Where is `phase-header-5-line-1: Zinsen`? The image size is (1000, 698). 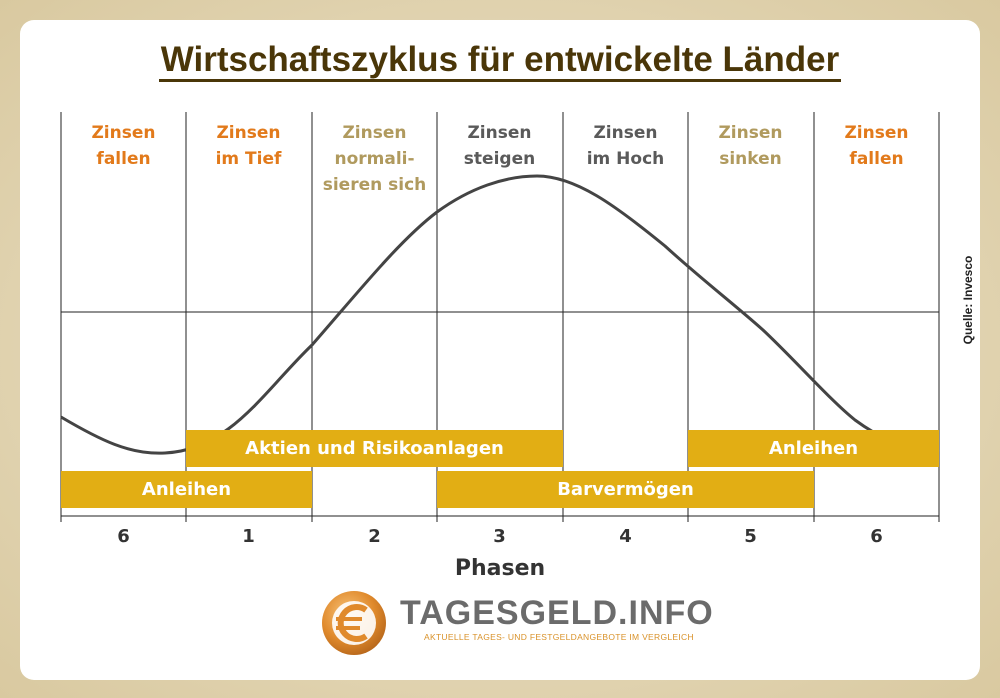 phase-header-5-line-1: Zinsen is located at coordinates (625, 133).